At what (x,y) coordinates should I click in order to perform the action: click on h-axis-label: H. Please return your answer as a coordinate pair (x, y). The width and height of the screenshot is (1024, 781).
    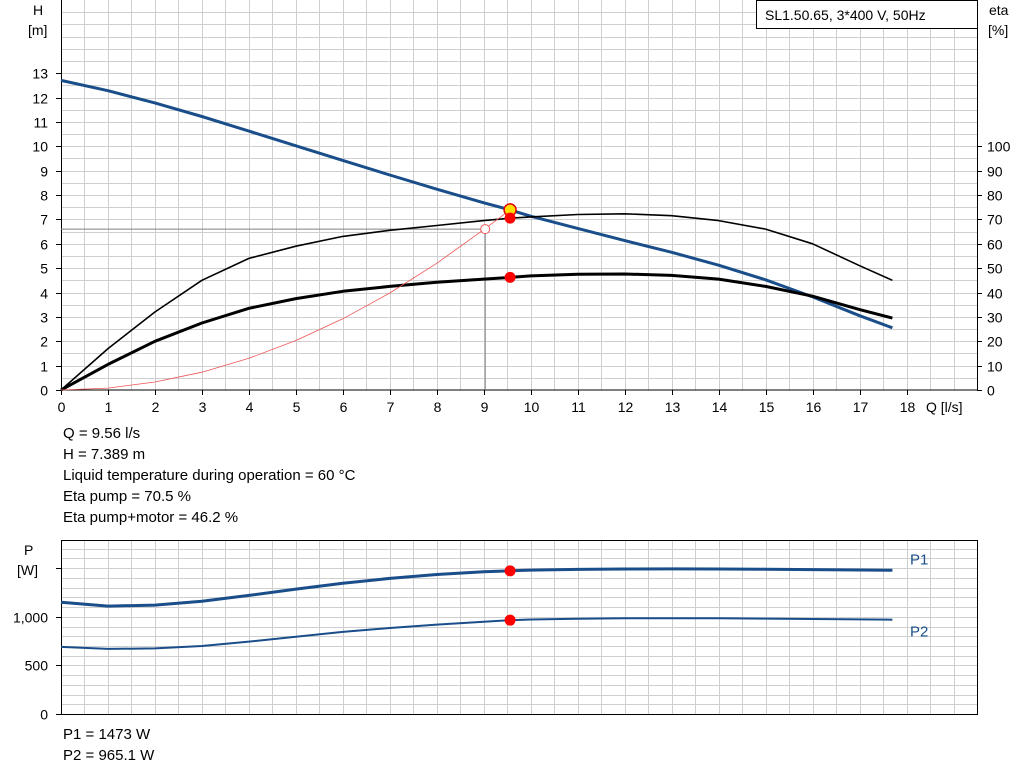
    Looking at the image, I should click on (38, 10).